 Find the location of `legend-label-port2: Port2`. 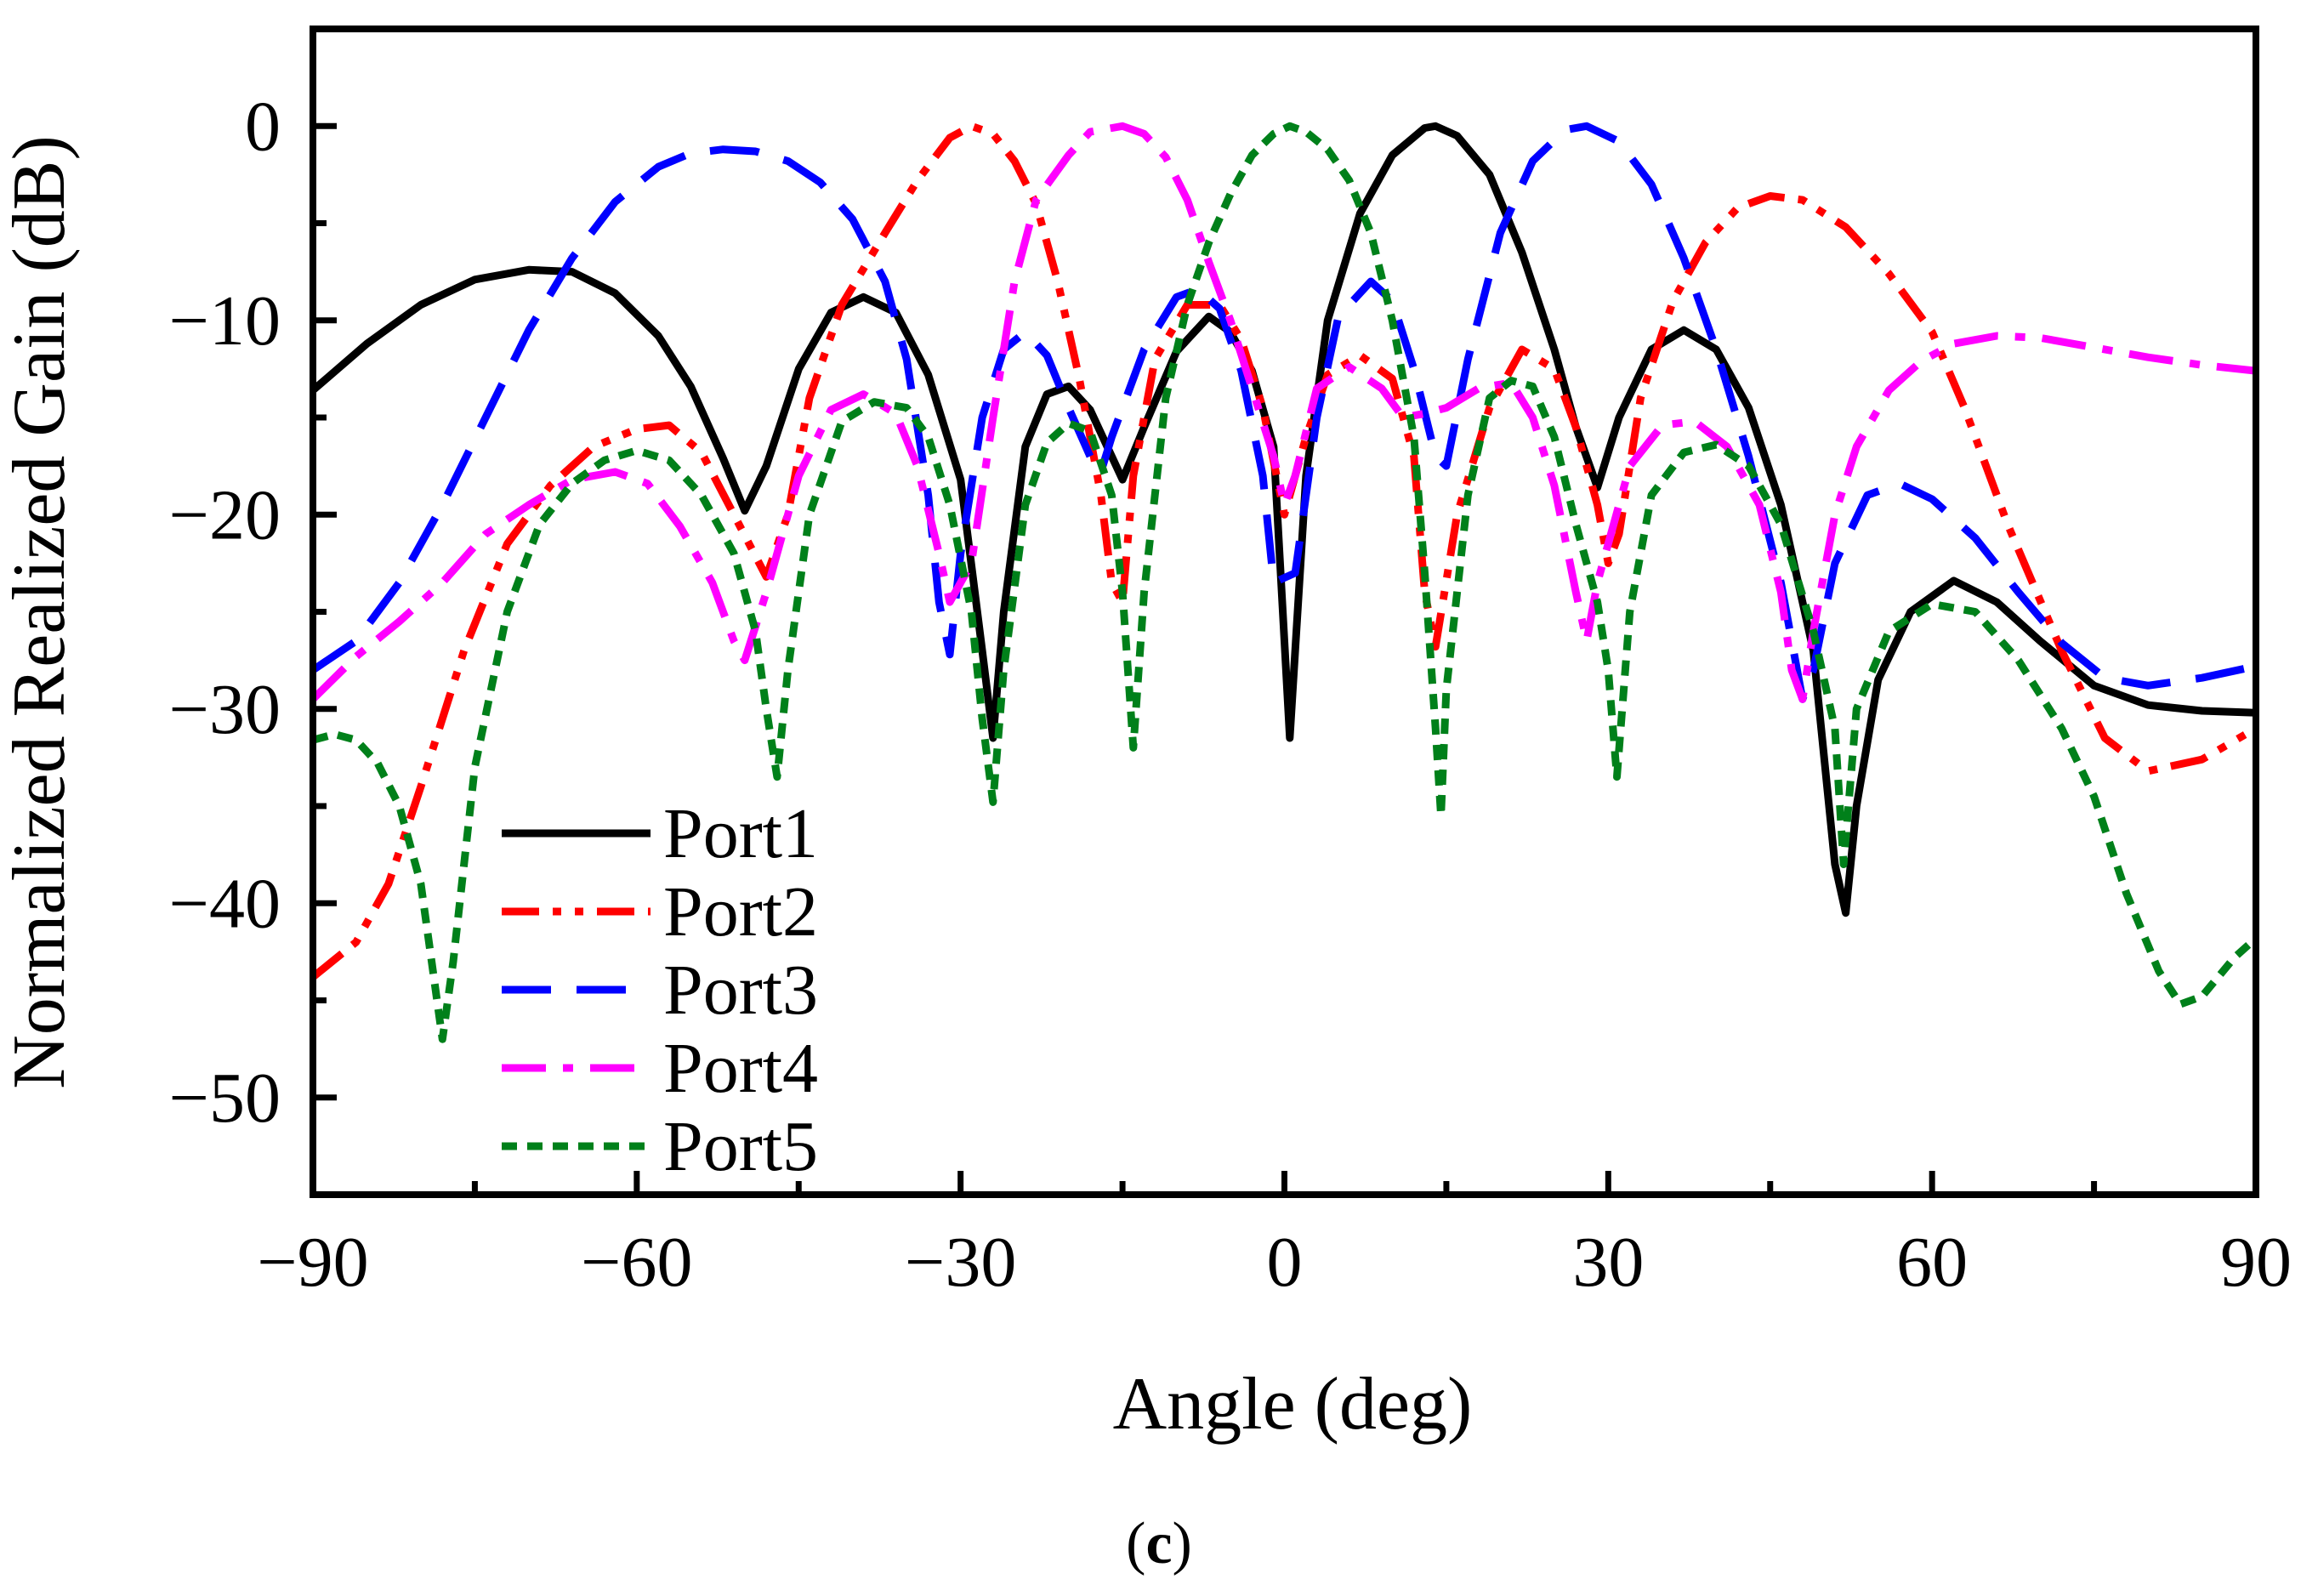

legend-label-port2: Port2 is located at coordinates (740, 911).